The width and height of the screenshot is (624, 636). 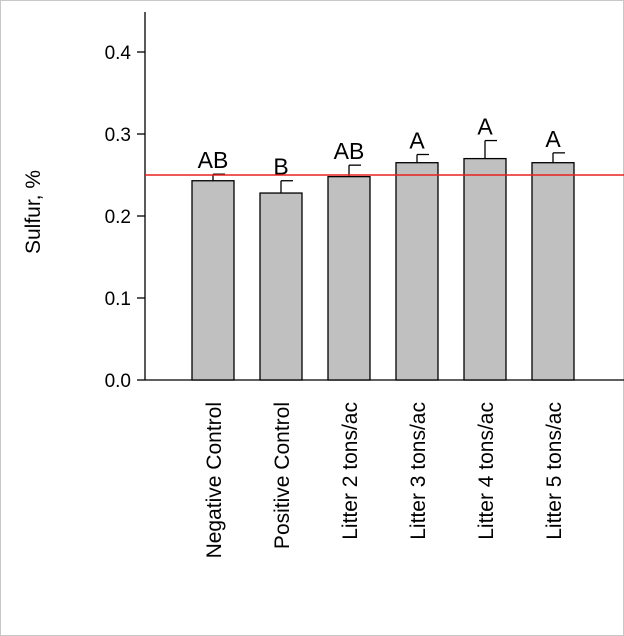 I want to click on y-tick-label: 0.0, so click(x=118, y=381).